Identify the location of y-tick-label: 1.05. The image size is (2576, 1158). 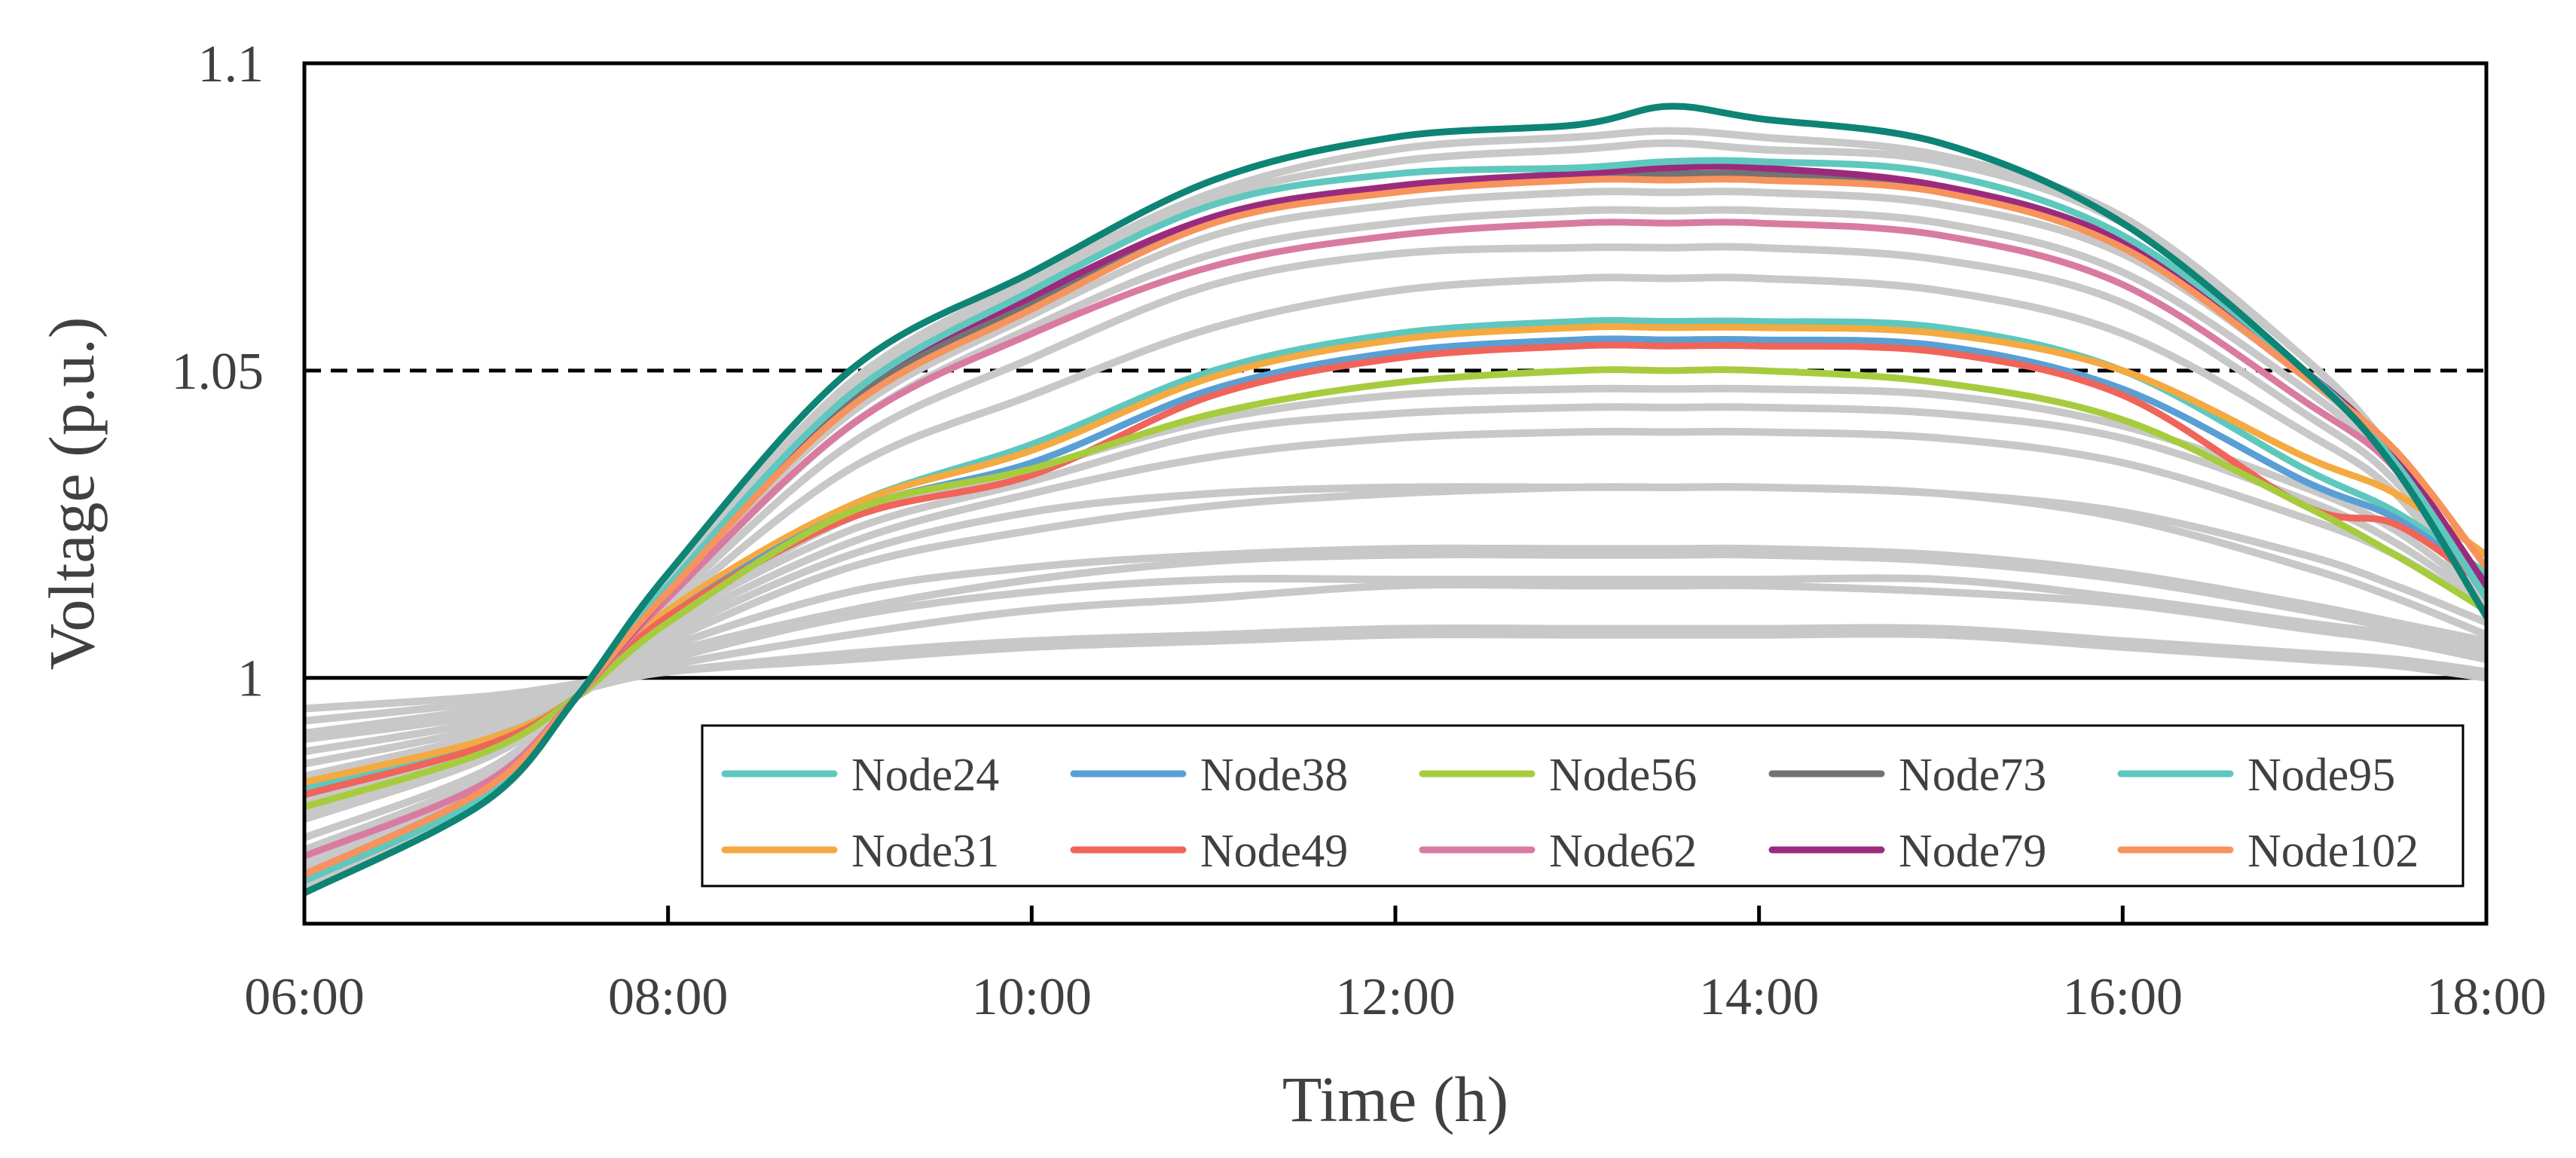
(218, 372).